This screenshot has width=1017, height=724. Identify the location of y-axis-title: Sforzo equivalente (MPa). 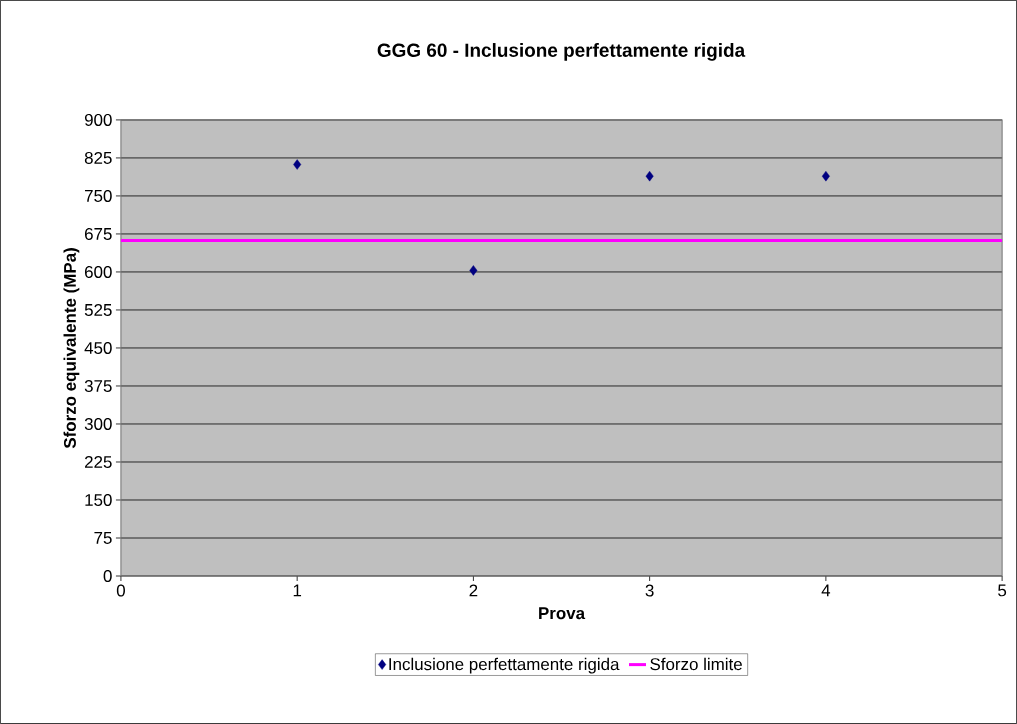
(71, 348).